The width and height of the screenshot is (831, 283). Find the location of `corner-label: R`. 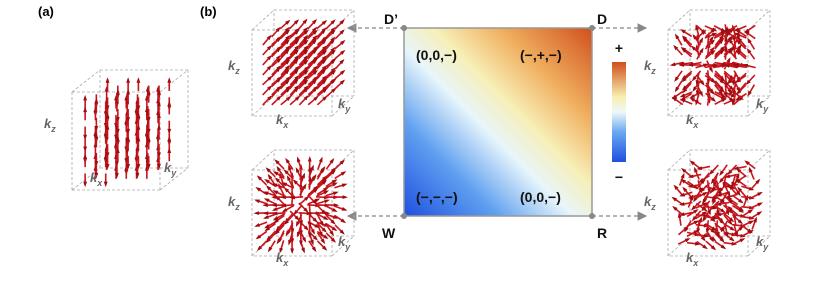

corner-label: R is located at coordinates (602, 233).